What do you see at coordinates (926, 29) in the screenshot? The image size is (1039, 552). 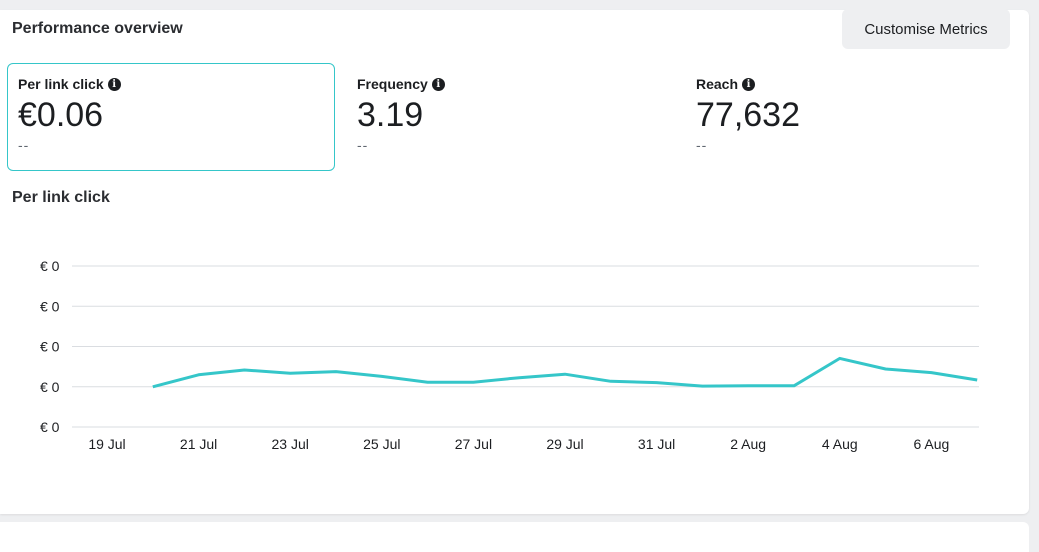 I see `customise-metrics-button: Customise Metrics` at bounding box center [926, 29].